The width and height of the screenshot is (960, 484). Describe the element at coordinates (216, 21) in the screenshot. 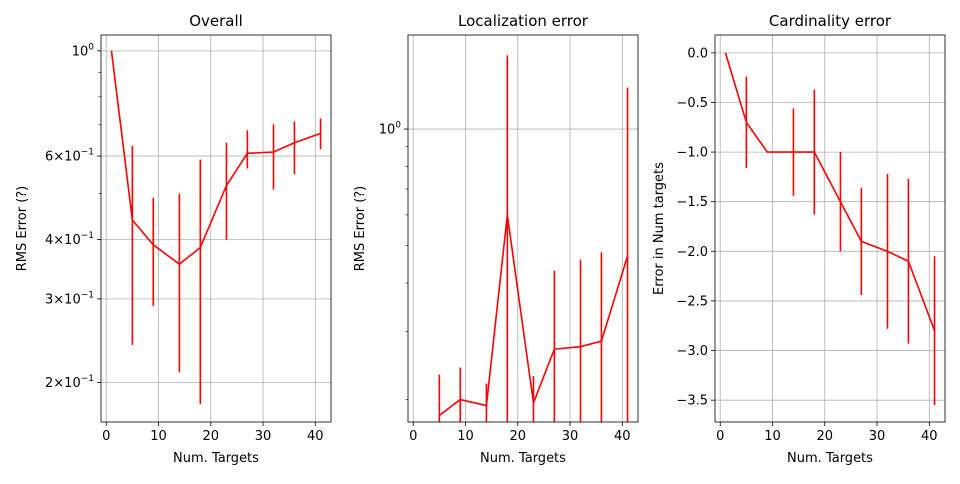

I see `chart-title: Overall` at that location.